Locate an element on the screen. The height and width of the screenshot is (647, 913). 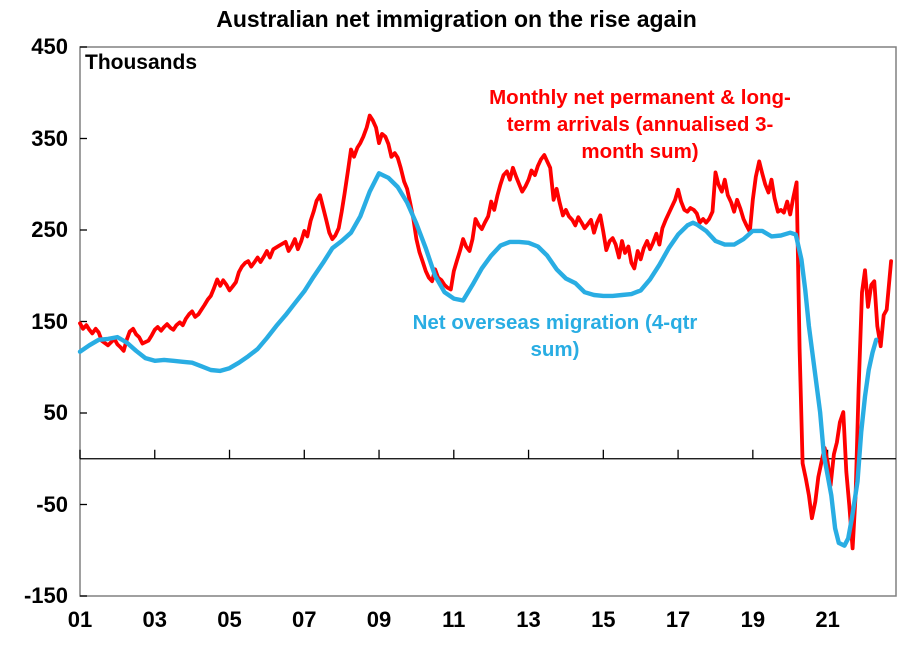
x-axis-label: 05 is located at coordinates (229, 619).